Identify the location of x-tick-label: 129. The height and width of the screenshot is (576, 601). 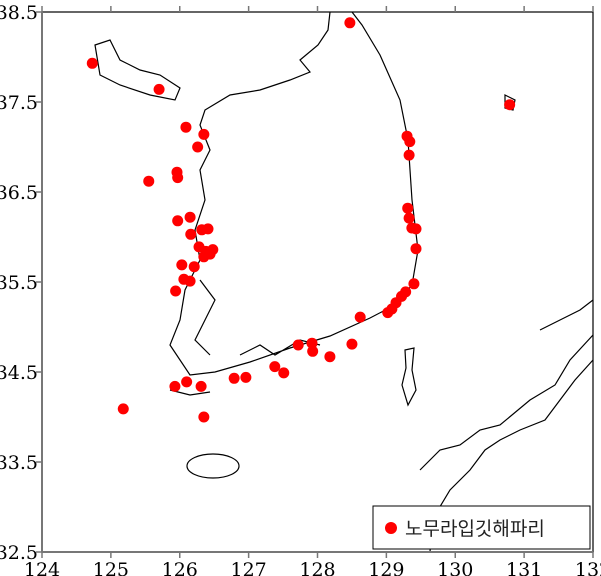
(386, 567).